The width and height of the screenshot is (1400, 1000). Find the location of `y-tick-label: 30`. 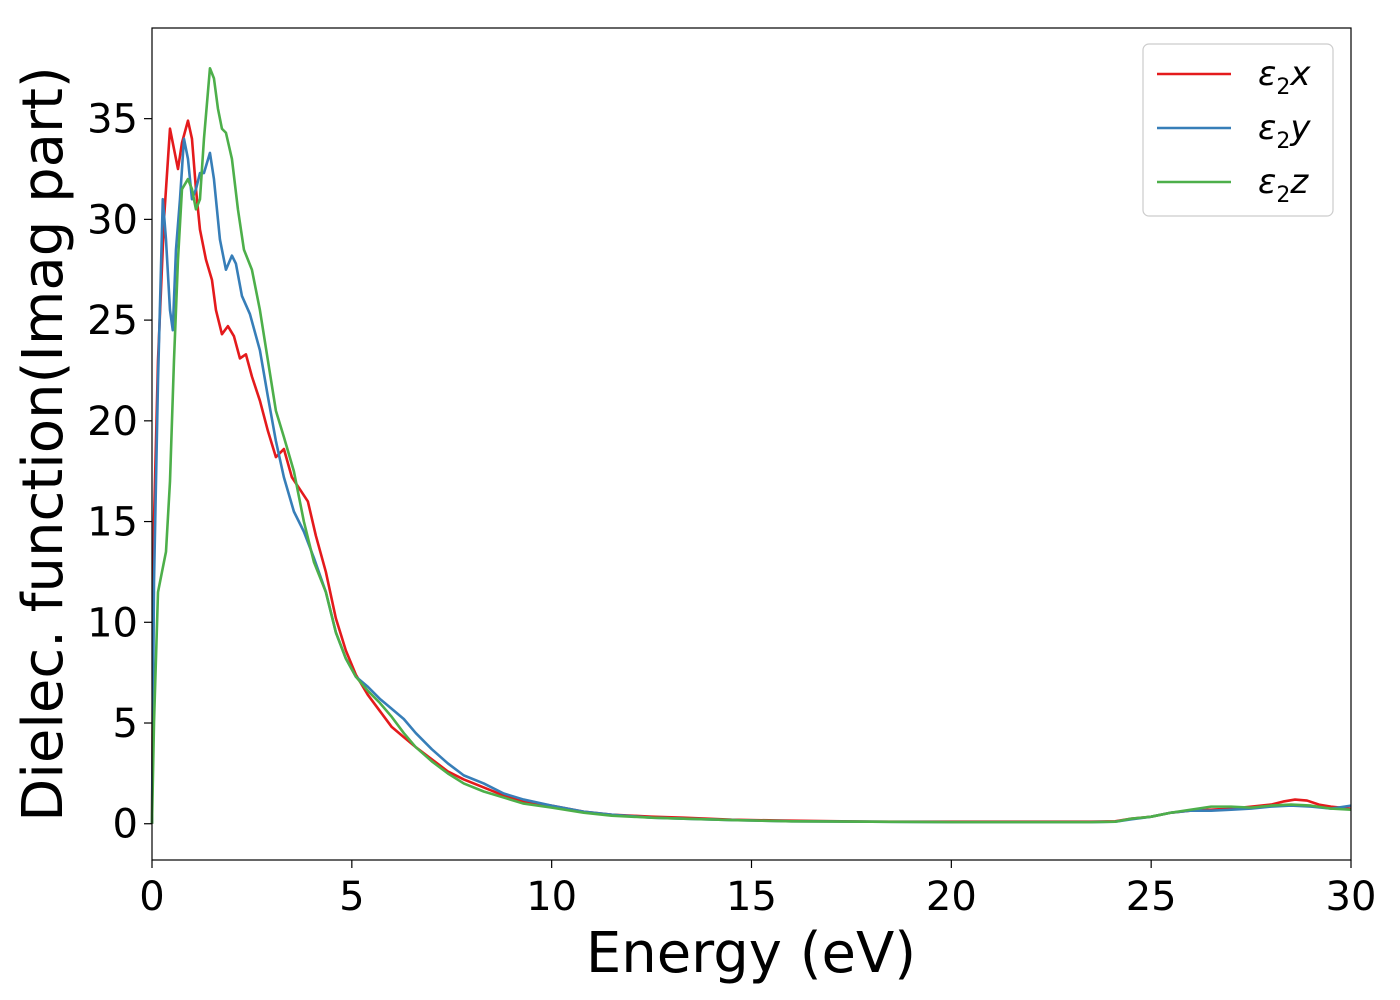

y-tick-label: 30 is located at coordinates (112, 220).